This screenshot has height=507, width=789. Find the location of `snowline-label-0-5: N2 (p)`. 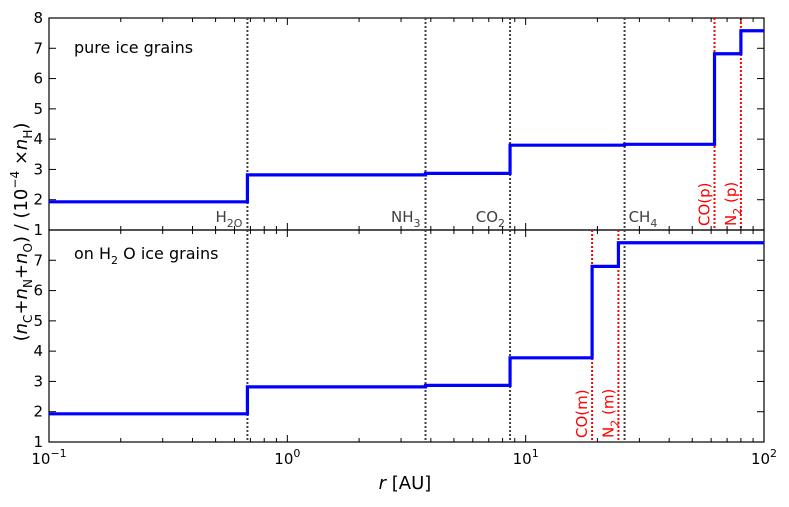

snowline-label-0-5: N2 (p) is located at coordinates (733, 204).